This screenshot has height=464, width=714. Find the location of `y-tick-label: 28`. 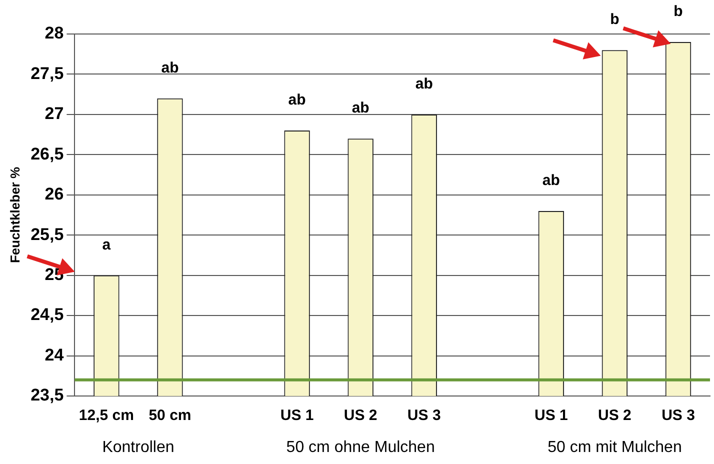

y-tick-label: 28 is located at coordinates (54, 33).